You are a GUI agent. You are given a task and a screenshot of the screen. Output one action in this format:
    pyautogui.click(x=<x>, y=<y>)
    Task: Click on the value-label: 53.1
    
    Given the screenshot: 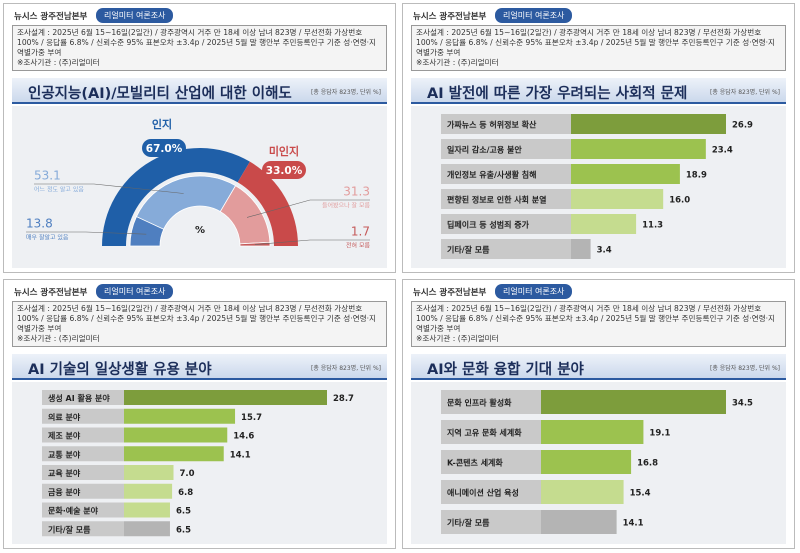 What is the action you would take?
    pyautogui.click(x=47, y=176)
    